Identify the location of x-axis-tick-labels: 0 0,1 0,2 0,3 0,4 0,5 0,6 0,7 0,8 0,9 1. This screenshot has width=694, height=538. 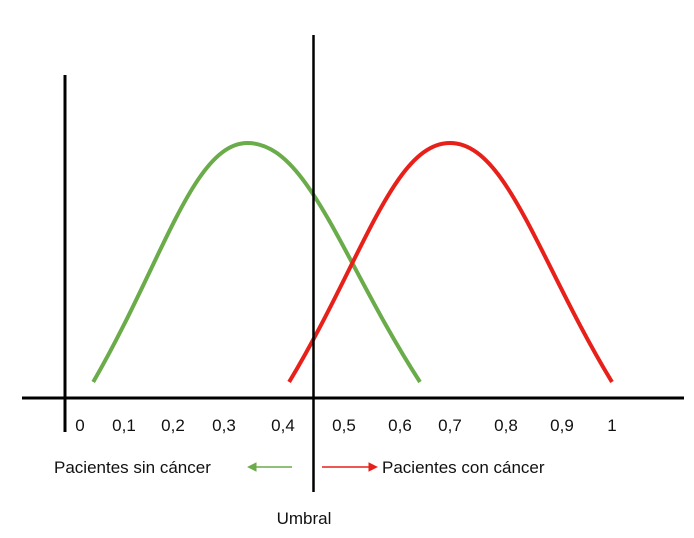
(345, 425).